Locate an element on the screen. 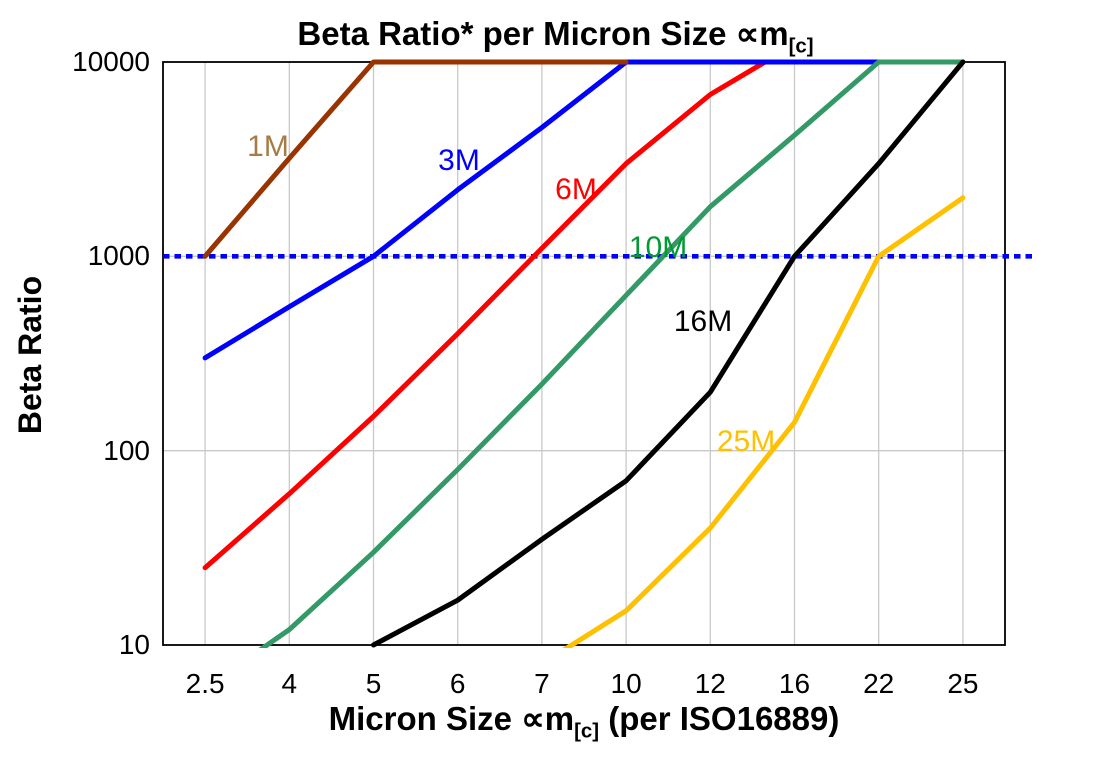  series-label-16m: 16M is located at coordinates (703, 321).